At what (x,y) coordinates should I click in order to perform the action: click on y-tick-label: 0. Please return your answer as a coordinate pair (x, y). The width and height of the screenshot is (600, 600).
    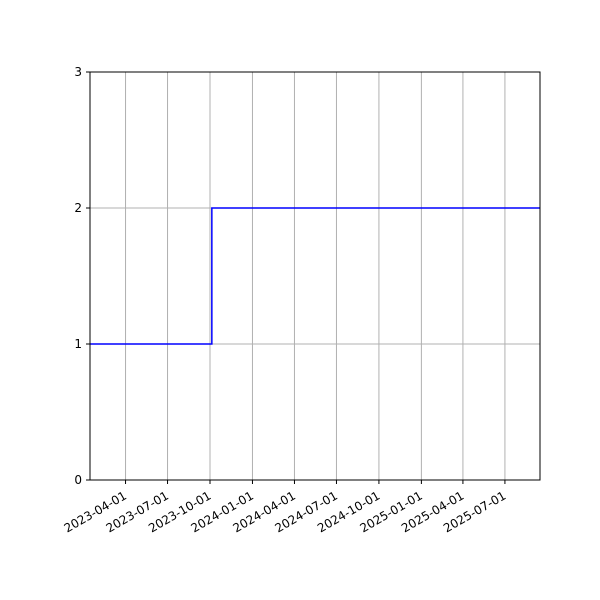
    Looking at the image, I should click on (78, 480).